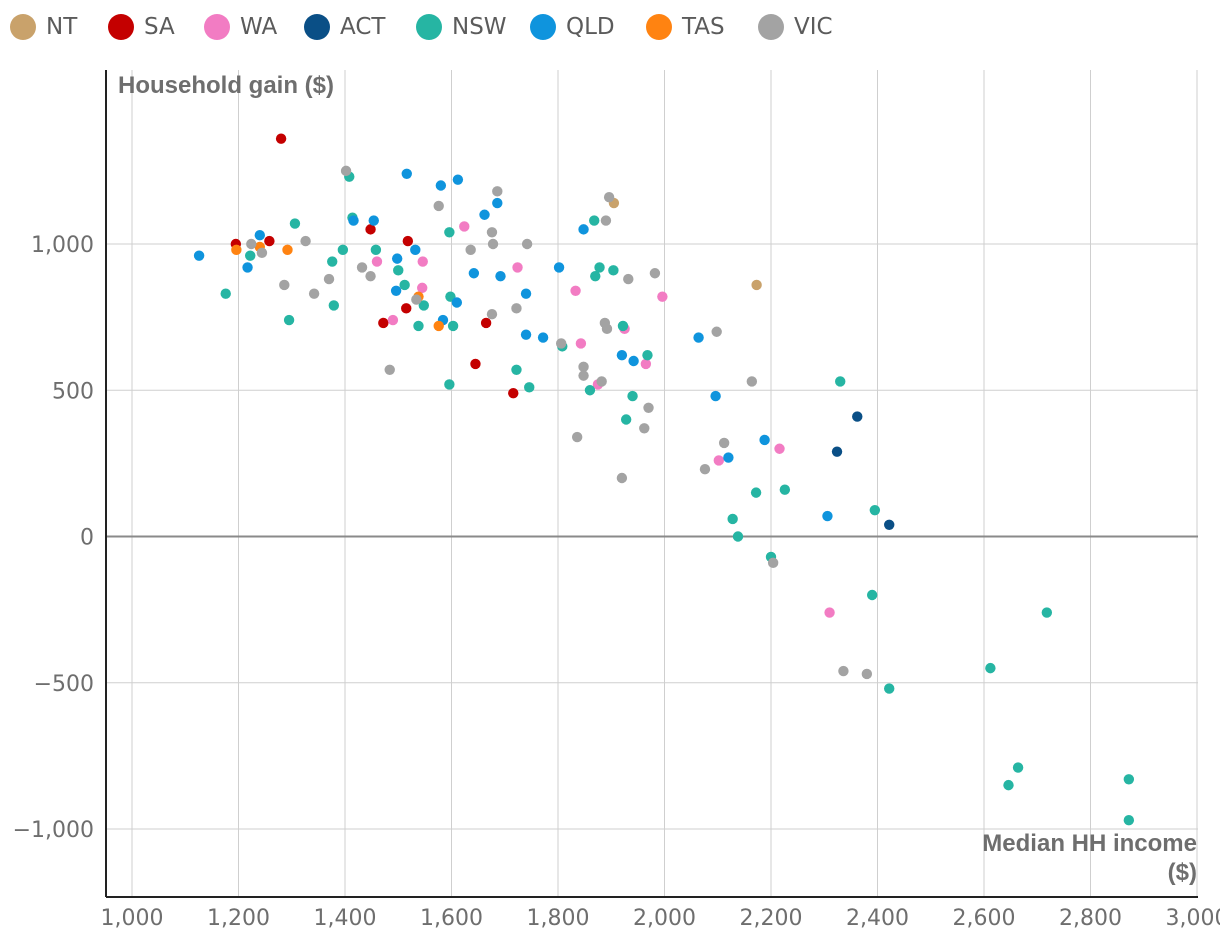  I want to click on legend-item-sa: SA, so click(141, 27).